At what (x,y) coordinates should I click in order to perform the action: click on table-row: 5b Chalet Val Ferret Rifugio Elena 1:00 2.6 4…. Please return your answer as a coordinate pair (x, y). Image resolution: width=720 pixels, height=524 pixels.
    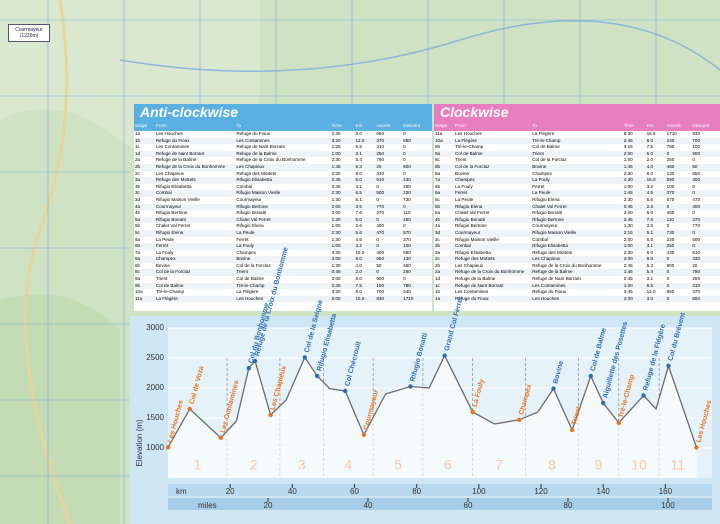
    Looking at the image, I should click on (283, 226).